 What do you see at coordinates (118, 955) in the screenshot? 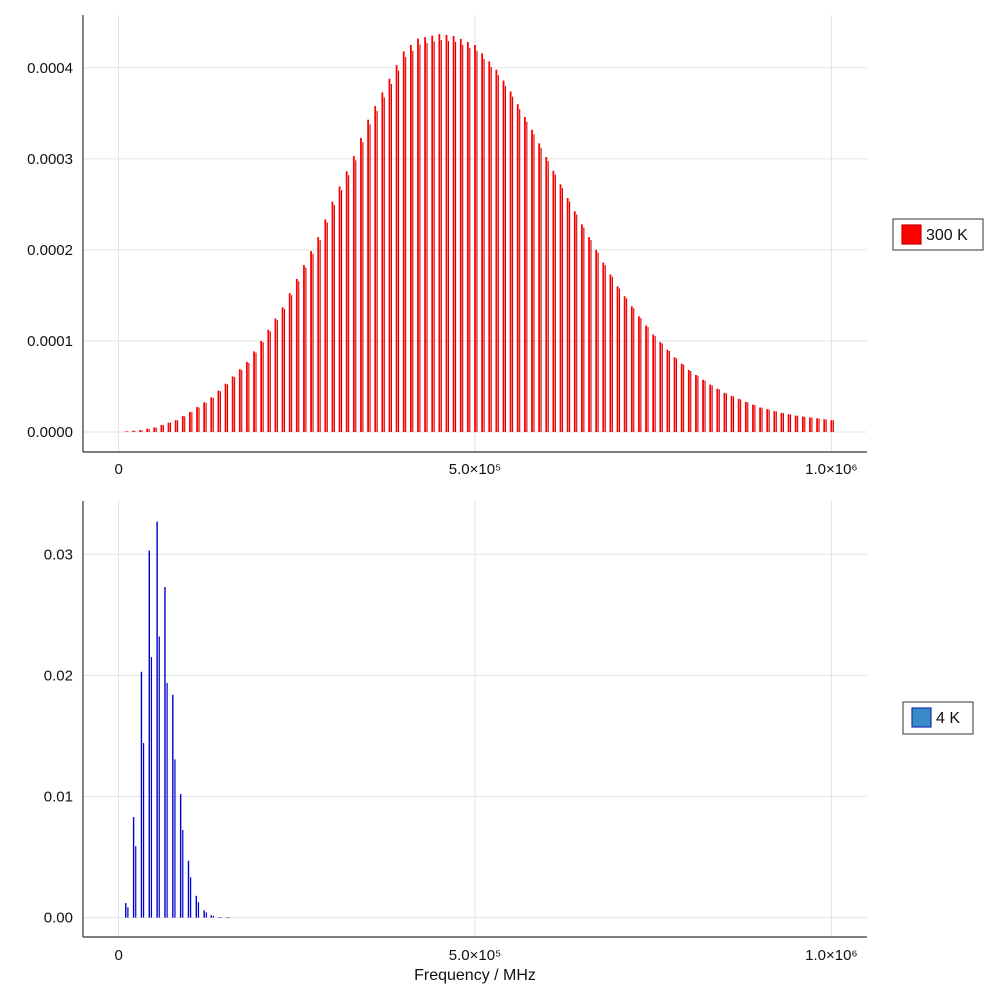
I see `x-tick-label: 0` at bounding box center [118, 955].